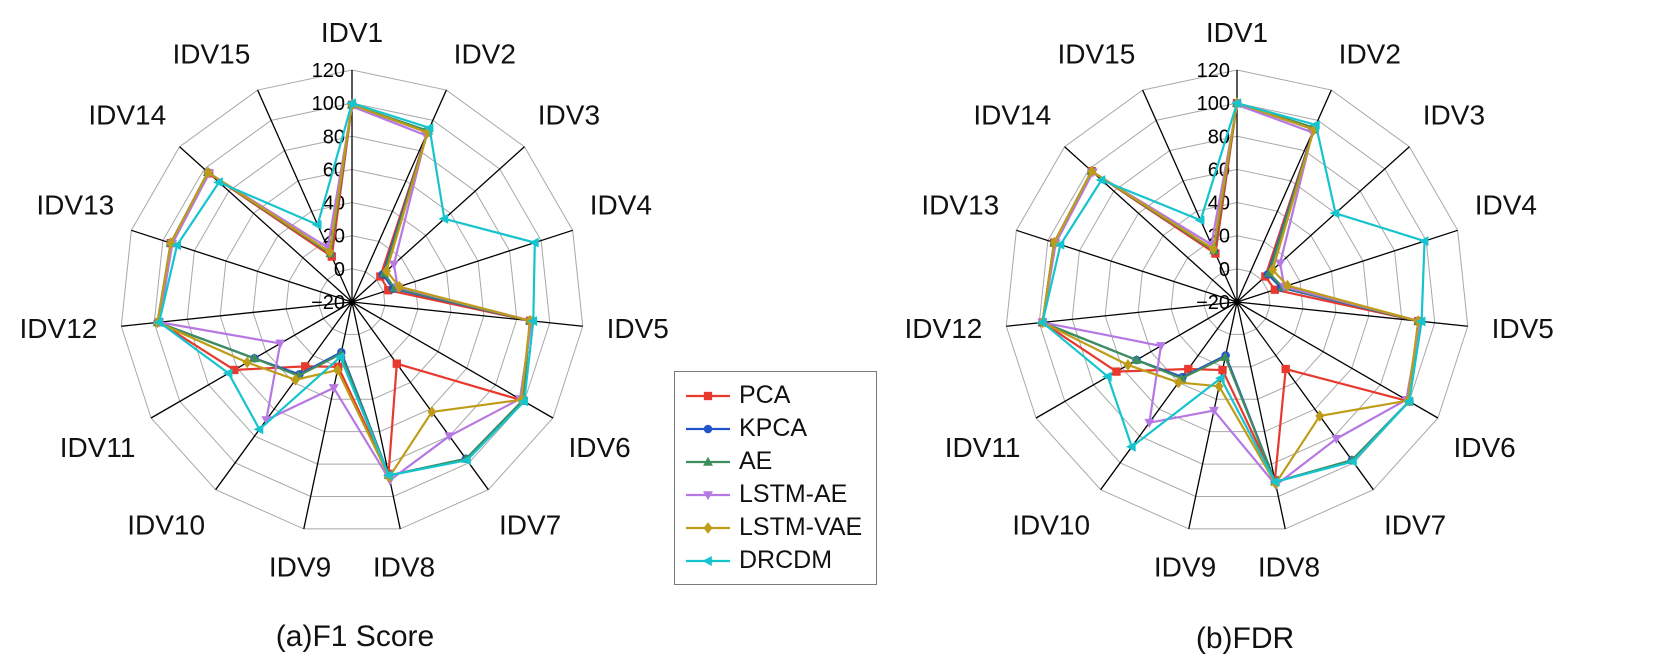 The width and height of the screenshot is (1658, 669). I want to click on axis-label-idv6: IDV6, so click(600, 447).